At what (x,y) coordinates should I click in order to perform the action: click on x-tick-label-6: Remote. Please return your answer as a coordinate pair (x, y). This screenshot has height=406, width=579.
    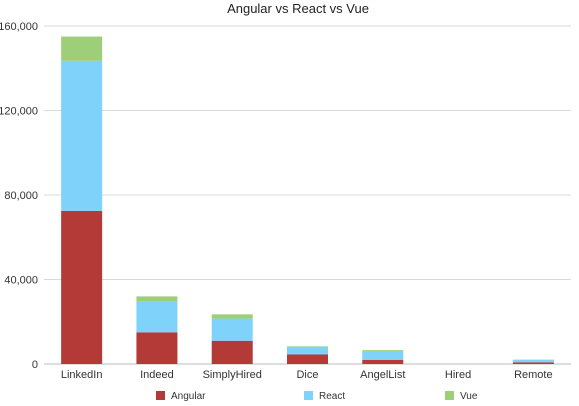
    Looking at the image, I should click on (533, 375).